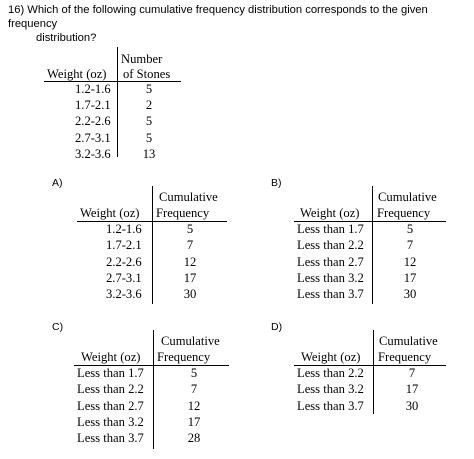  What do you see at coordinates (370, 365) in the screenshot?
I see `option-d-header-rule` at bounding box center [370, 365].